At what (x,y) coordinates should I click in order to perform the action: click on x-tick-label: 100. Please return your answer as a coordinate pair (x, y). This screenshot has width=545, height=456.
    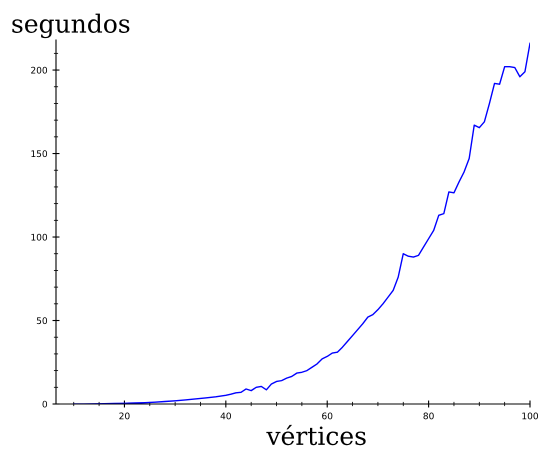
    Looking at the image, I should click on (530, 416).